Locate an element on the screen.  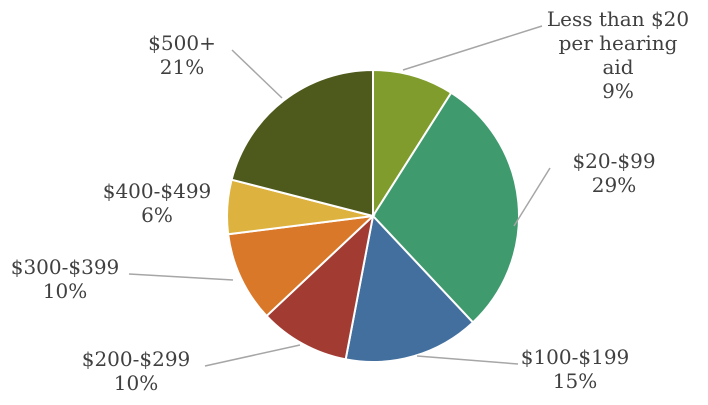
slice-label-1: Less than $20 per hearing aid 9% is located at coordinates (618, 55).